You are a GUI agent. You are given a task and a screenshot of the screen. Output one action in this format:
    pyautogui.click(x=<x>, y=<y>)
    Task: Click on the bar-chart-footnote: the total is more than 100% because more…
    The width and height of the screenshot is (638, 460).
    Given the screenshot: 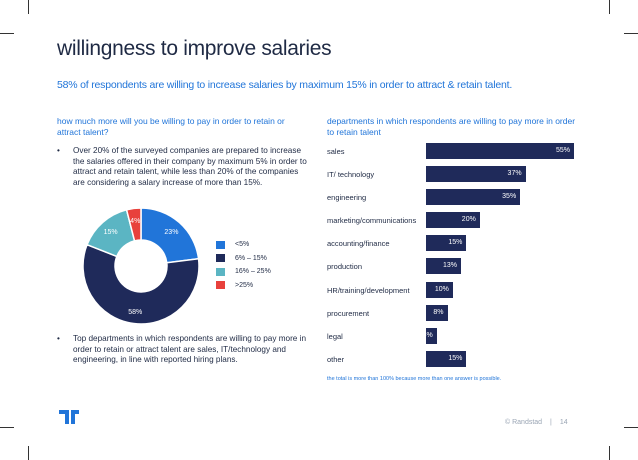 What is the action you would take?
    pyautogui.click(x=414, y=379)
    